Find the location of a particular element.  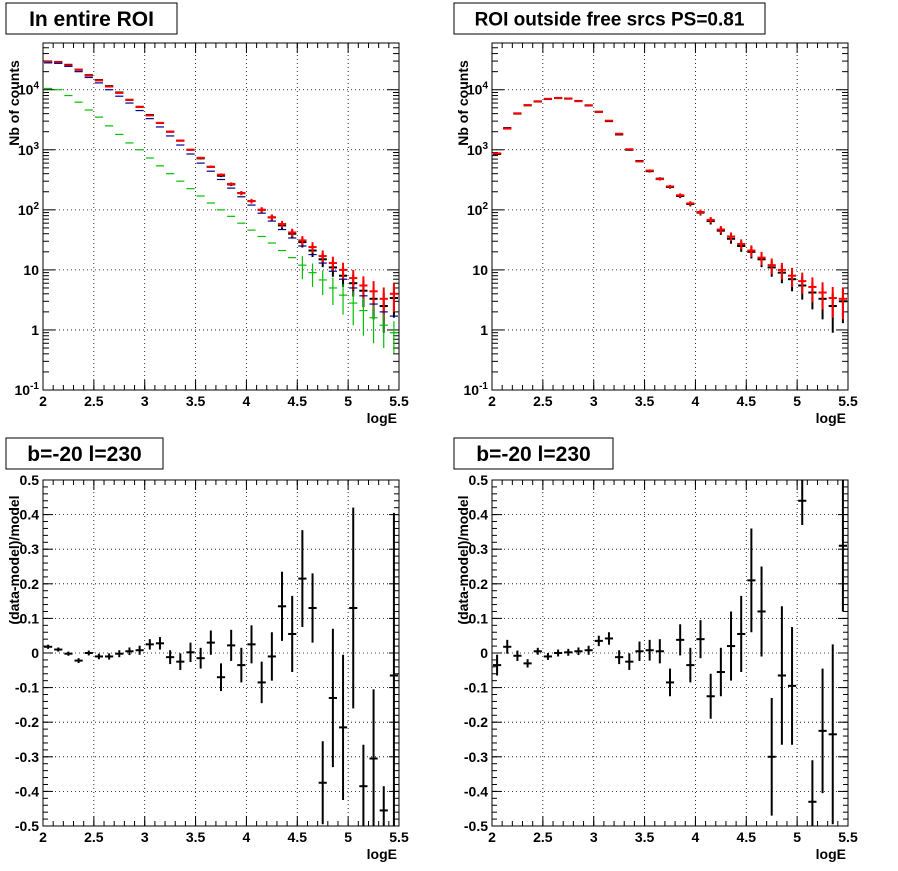

x-tick-label: 5.5 is located at coordinates (848, 837).